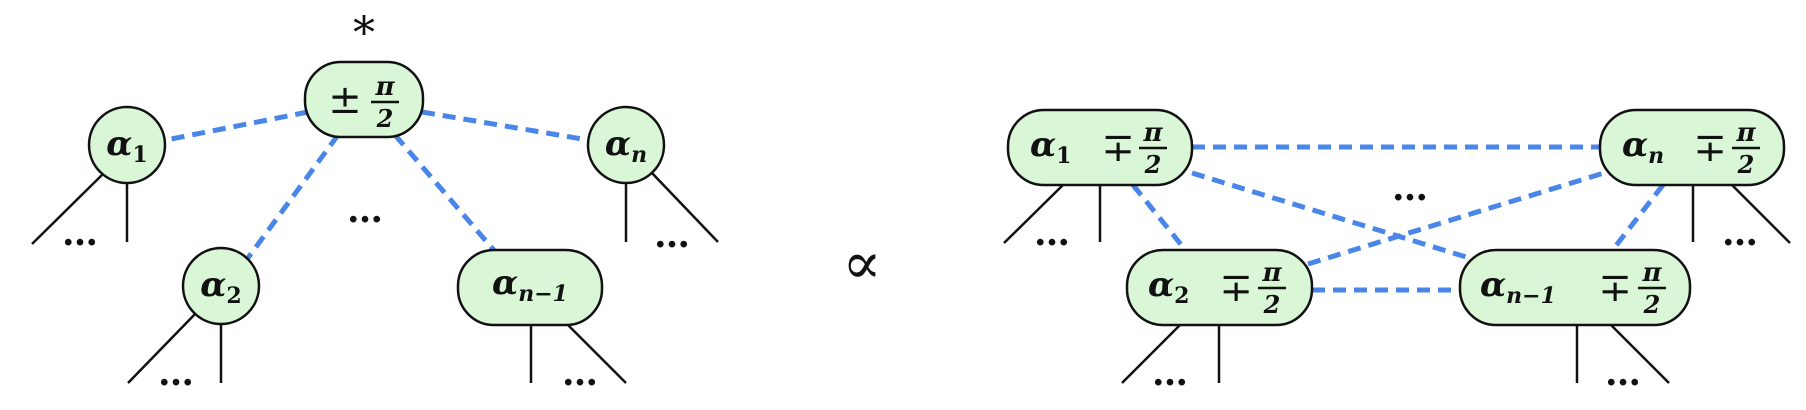 This screenshot has height=410, width=1806. What do you see at coordinates (233, 296) in the screenshot?
I see `alpha2-sub: 2` at bounding box center [233, 296].